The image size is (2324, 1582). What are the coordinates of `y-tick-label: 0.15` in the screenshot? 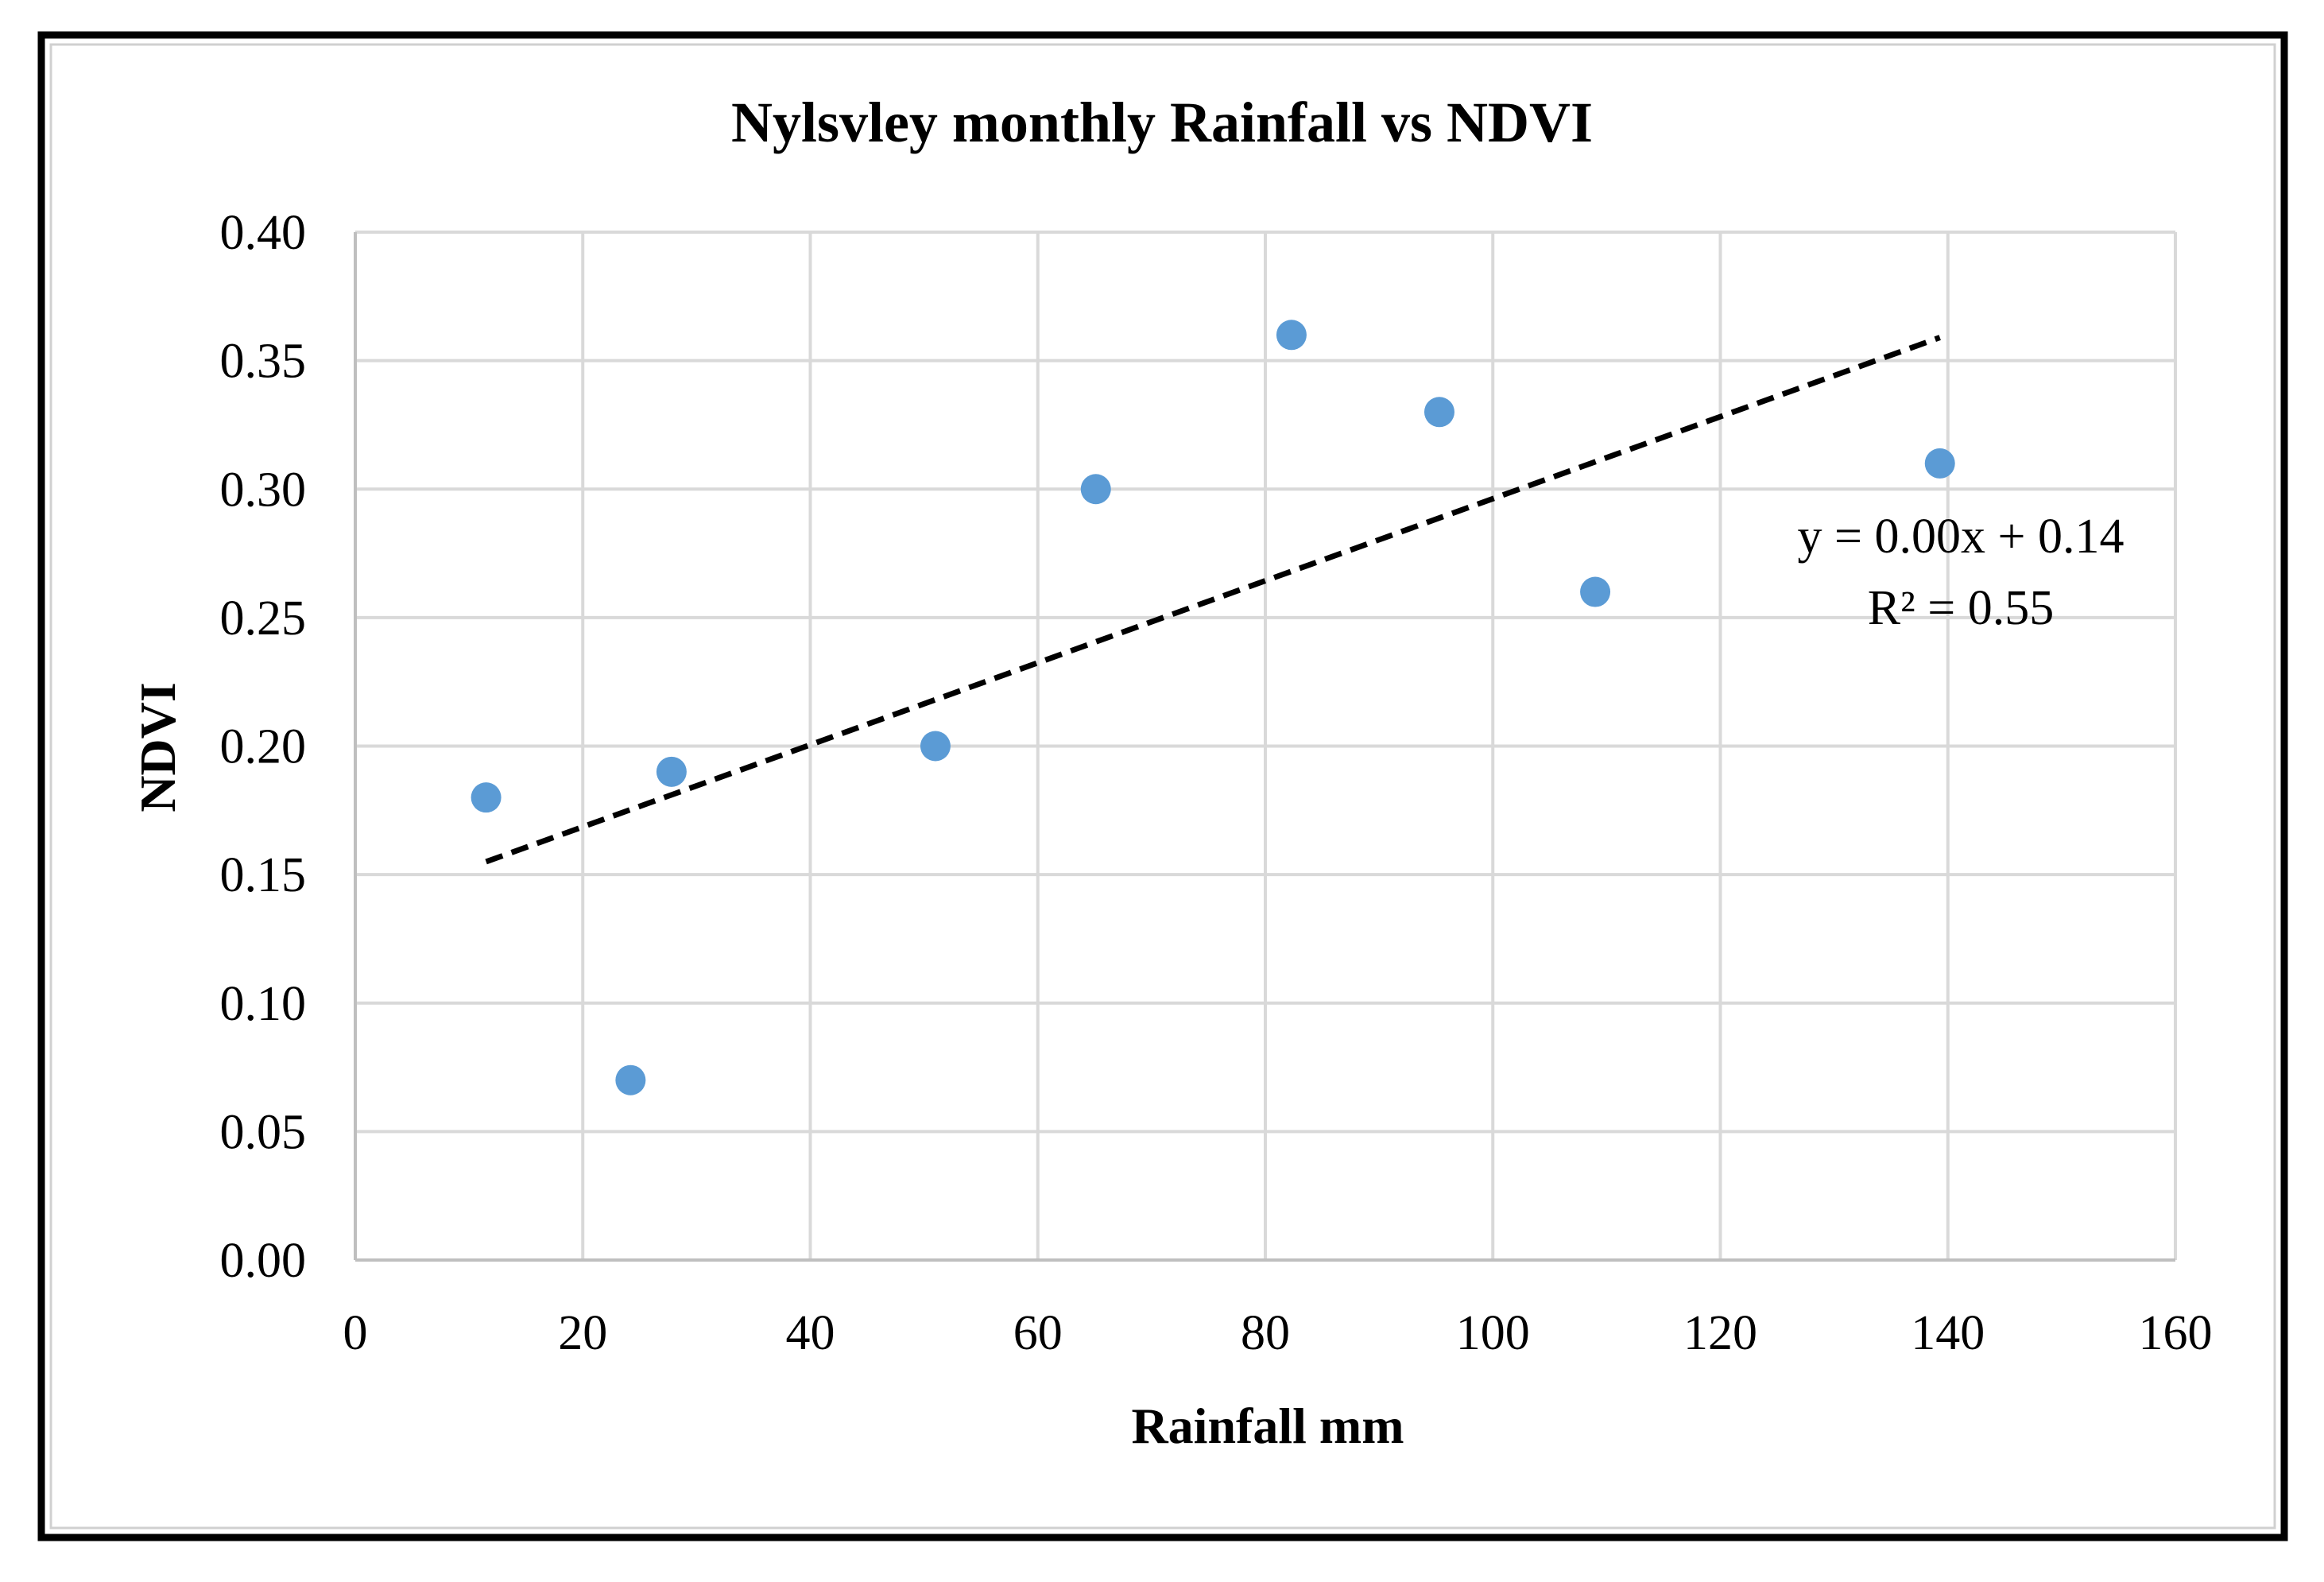 It's located at (263, 875).